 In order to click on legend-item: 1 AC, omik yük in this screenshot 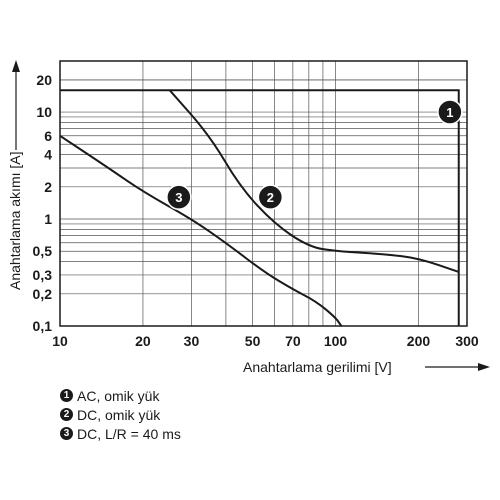, I will do `click(120, 395)`.